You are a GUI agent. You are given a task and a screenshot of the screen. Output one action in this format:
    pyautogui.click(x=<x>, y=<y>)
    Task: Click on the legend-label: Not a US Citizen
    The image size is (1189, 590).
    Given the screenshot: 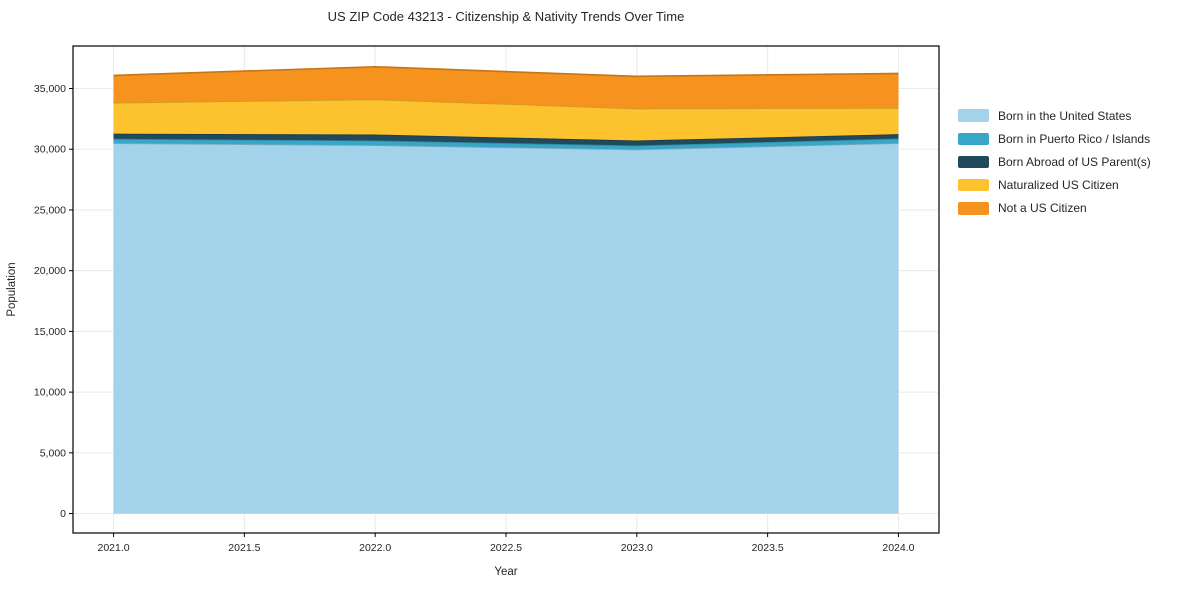 What is the action you would take?
    pyautogui.click(x=1042, y=208)
    